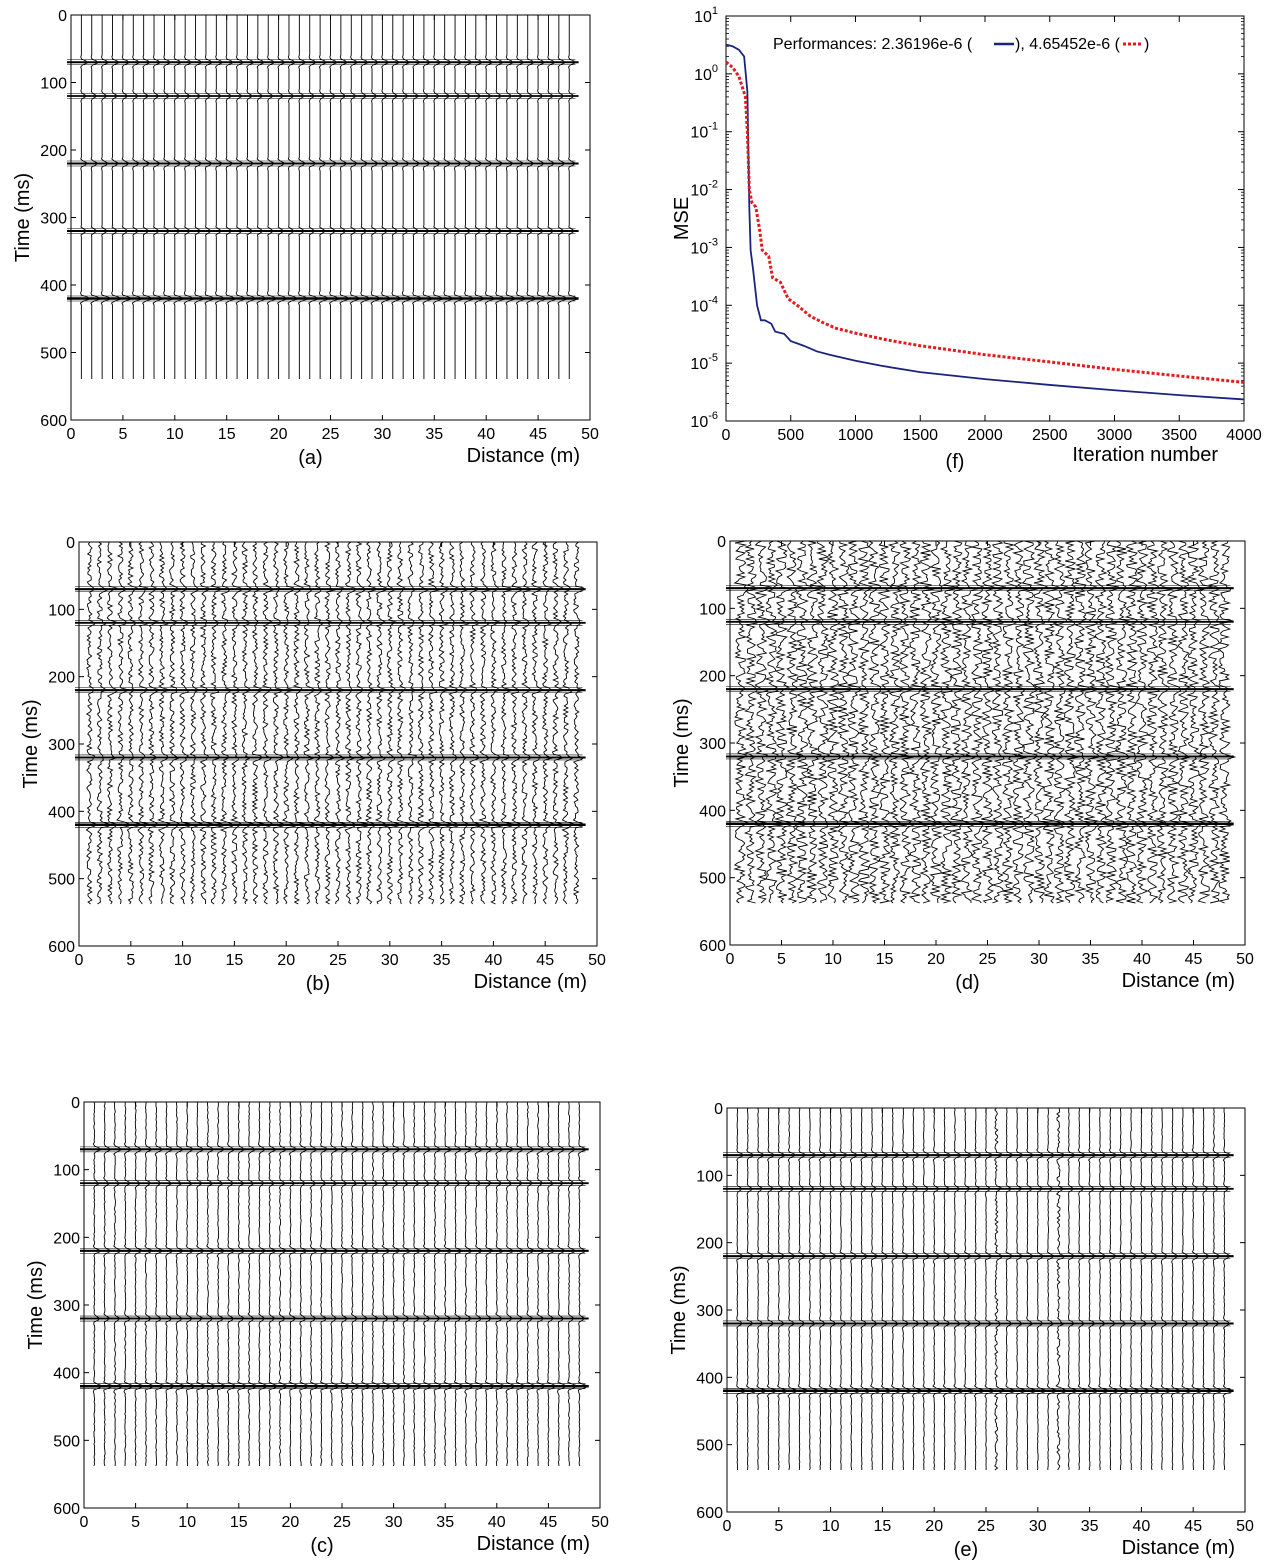 The image size is (1276, 1567). What do you see at coordinates (538, 723) in the screenshot?
I see `trace-44m` at bounding box center [538, 723].